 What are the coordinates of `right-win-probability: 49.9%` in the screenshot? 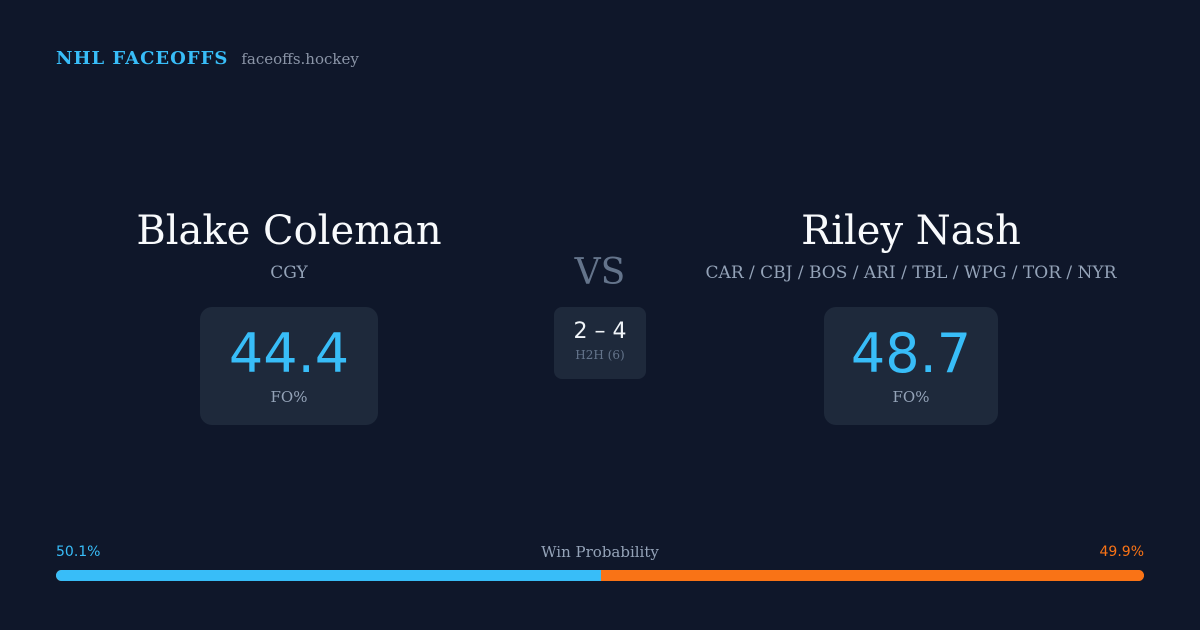 It's located at (1121, 552).